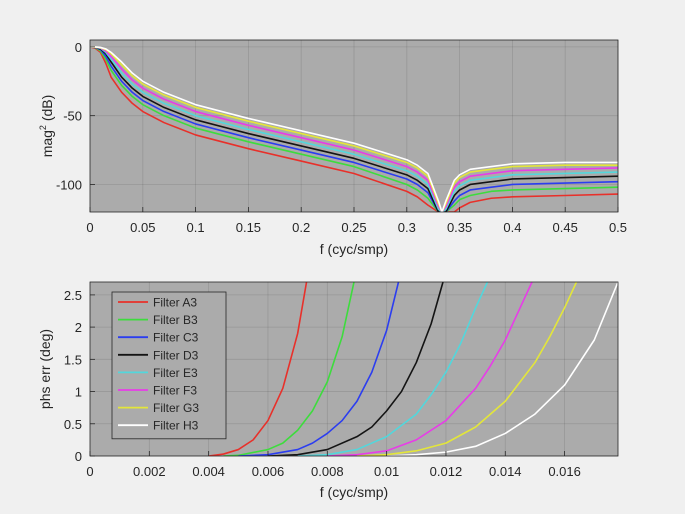 The width and height of the screenshot is (685, 514). I want to click on magnitude-y-tick-label: -100, so click(69, 184).